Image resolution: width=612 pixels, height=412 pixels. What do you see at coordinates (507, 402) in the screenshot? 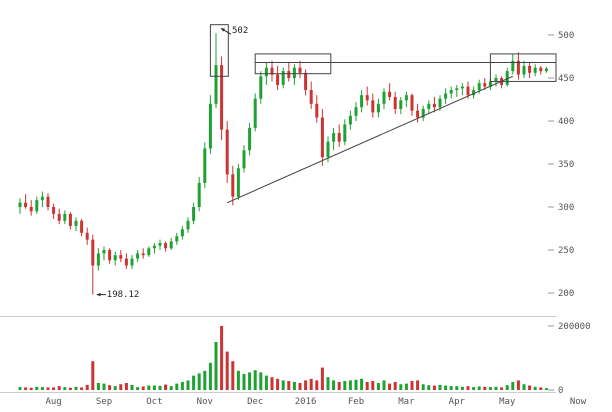
I see `month-label: May` at bounding box center [507, 402].